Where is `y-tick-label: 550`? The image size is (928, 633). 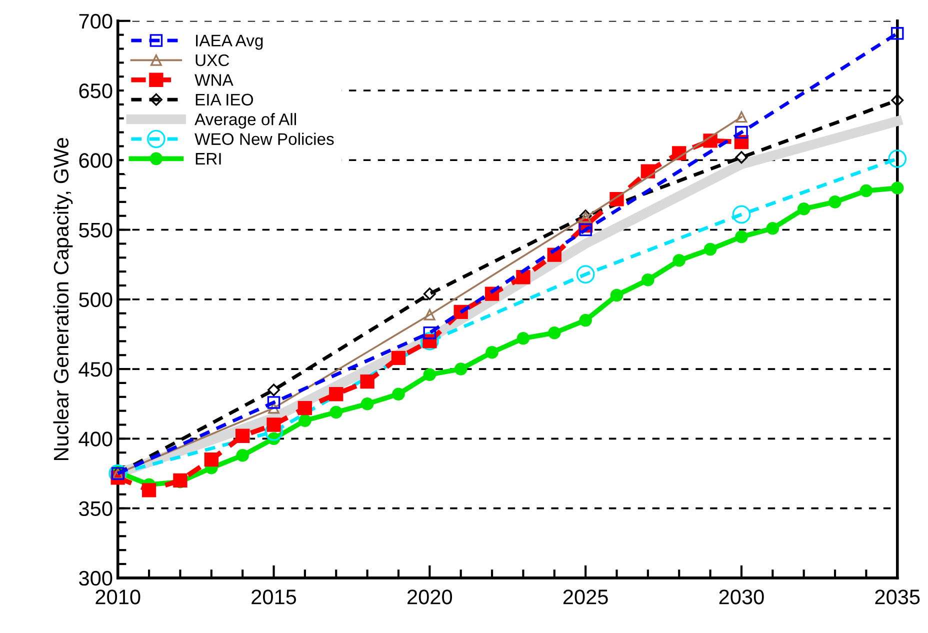
y-tick-label: 550 is located at coordinates (95, 230).